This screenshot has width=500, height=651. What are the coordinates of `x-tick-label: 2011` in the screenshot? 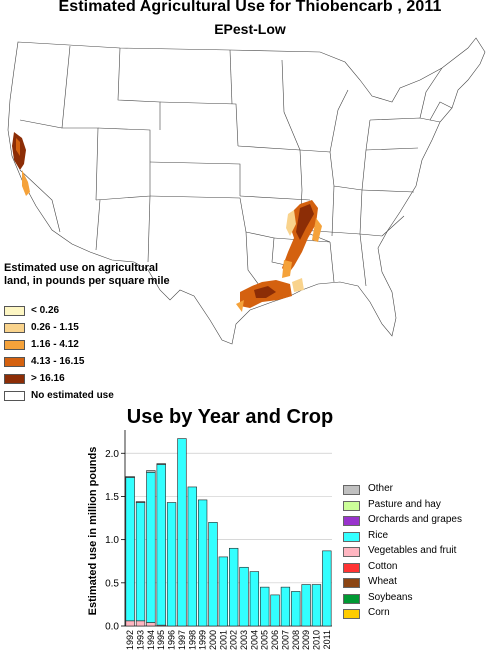 It's located at (327, 639).